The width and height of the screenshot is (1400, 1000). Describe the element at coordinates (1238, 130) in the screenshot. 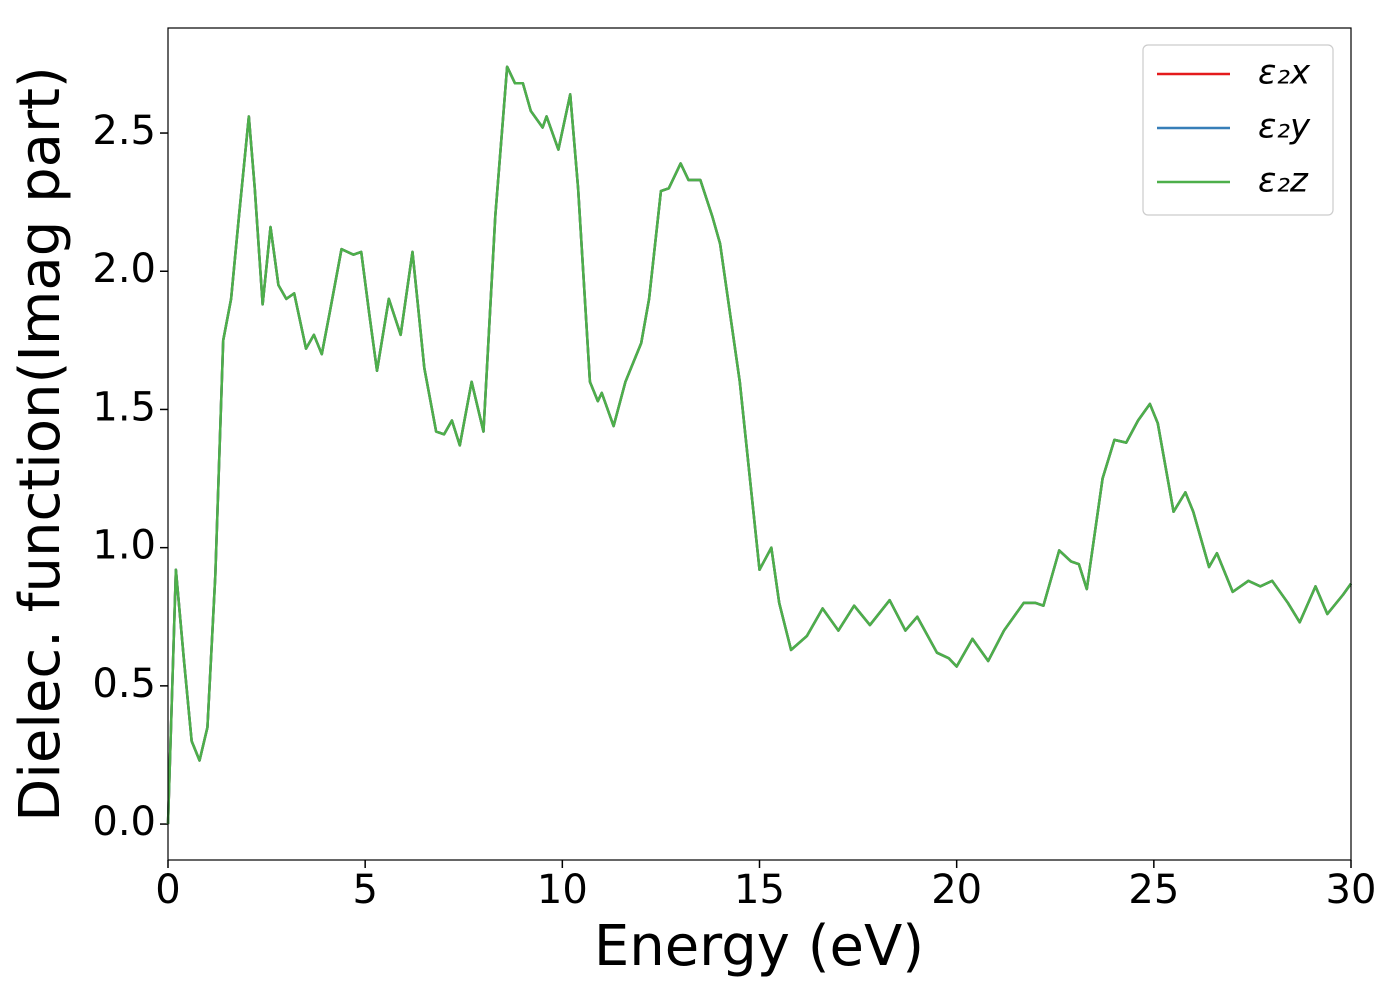

I see `legend-box` at that location.